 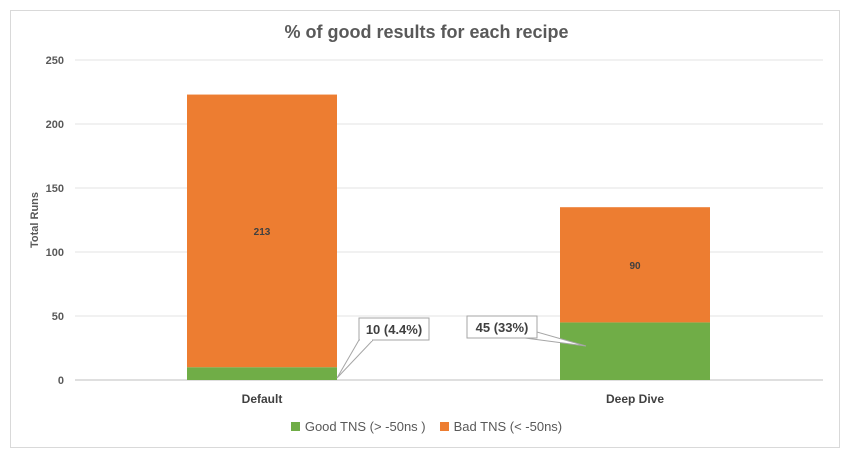 I want to click on legend-label-bad: Bad TNS (< -50ns), so click(x=508, y=426).